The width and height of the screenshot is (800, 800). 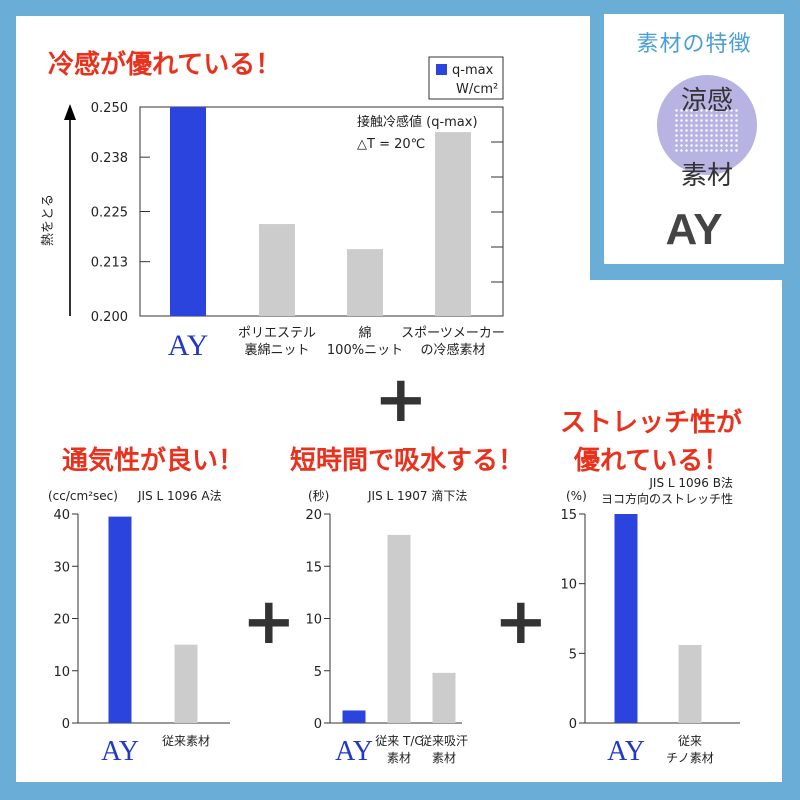 I want to click on chart3-y-tick-label: 0, so click(x=318, y=724).